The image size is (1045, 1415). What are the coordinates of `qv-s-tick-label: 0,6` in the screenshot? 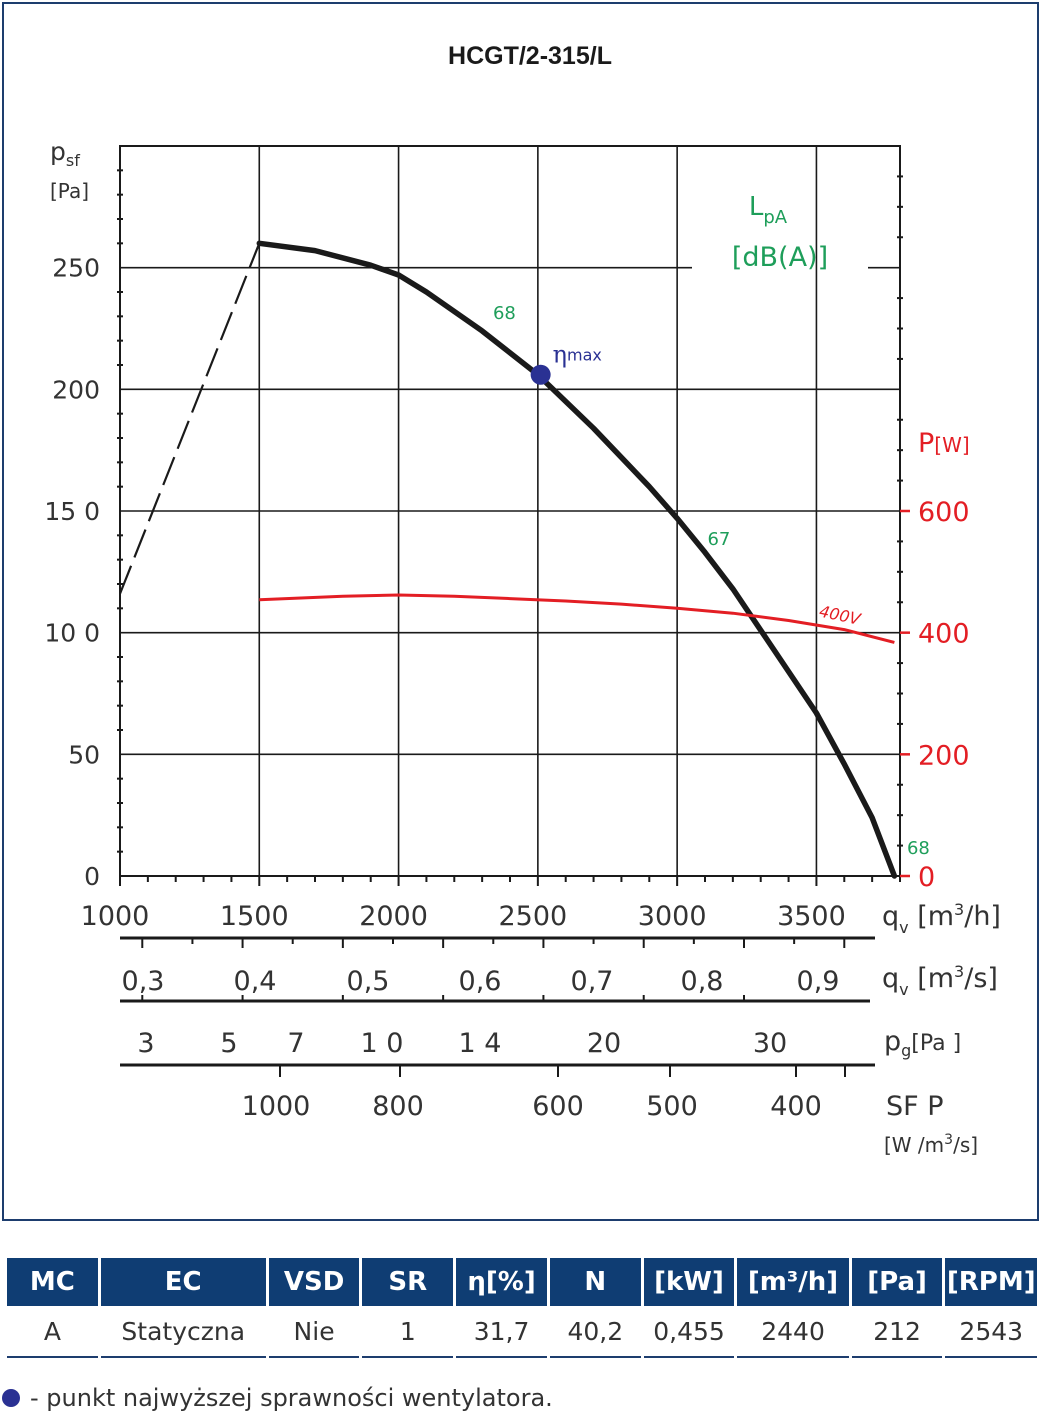 It's located at (480, 981).